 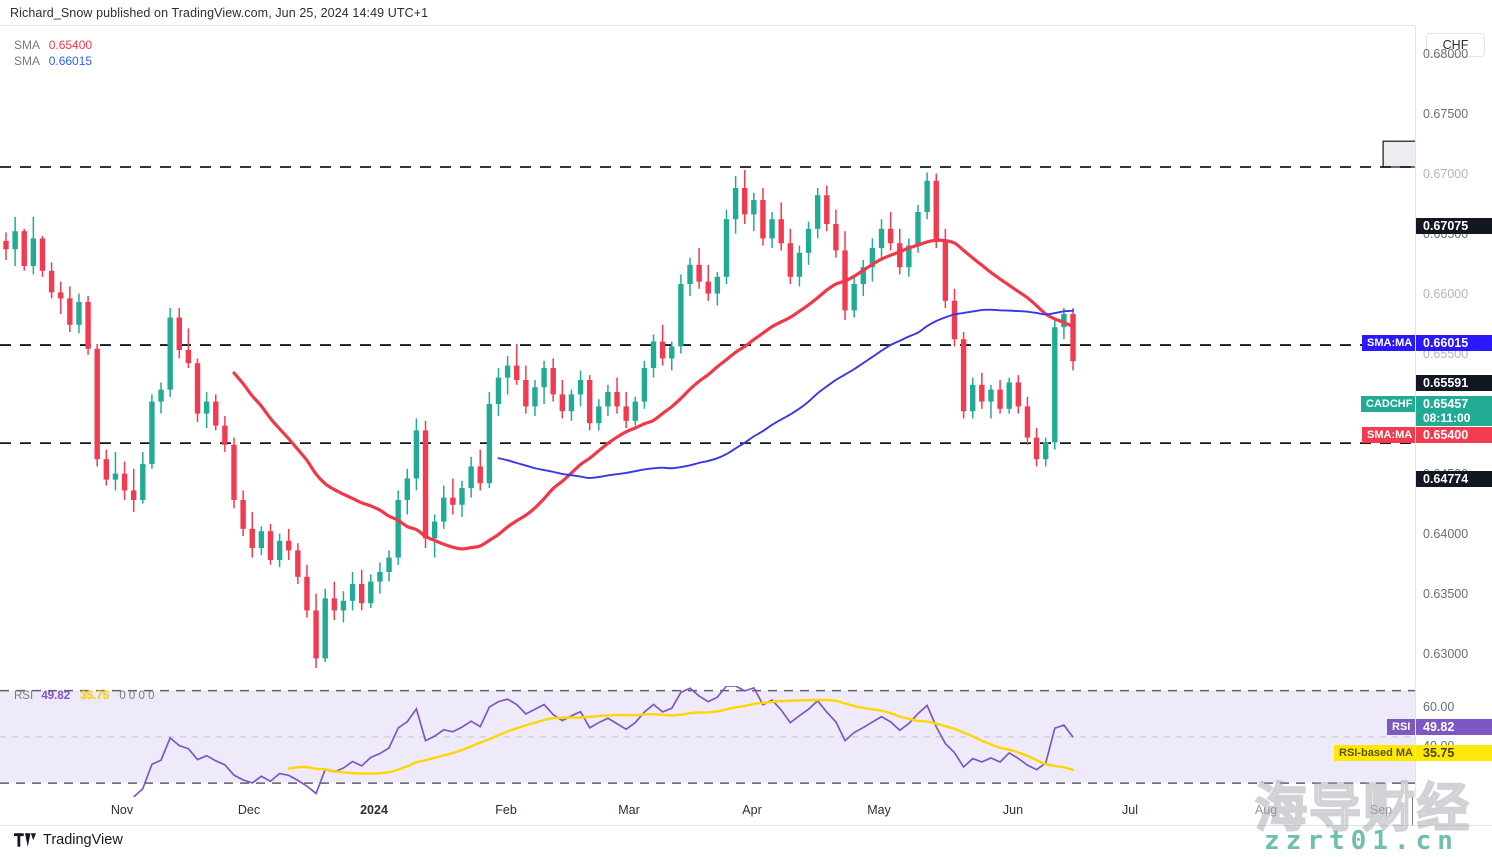 What do you see at coordinates (1439, 707) in the screenshot?
I see `rsi-tick-60: 60.00` at bounding box center [1439, 707].